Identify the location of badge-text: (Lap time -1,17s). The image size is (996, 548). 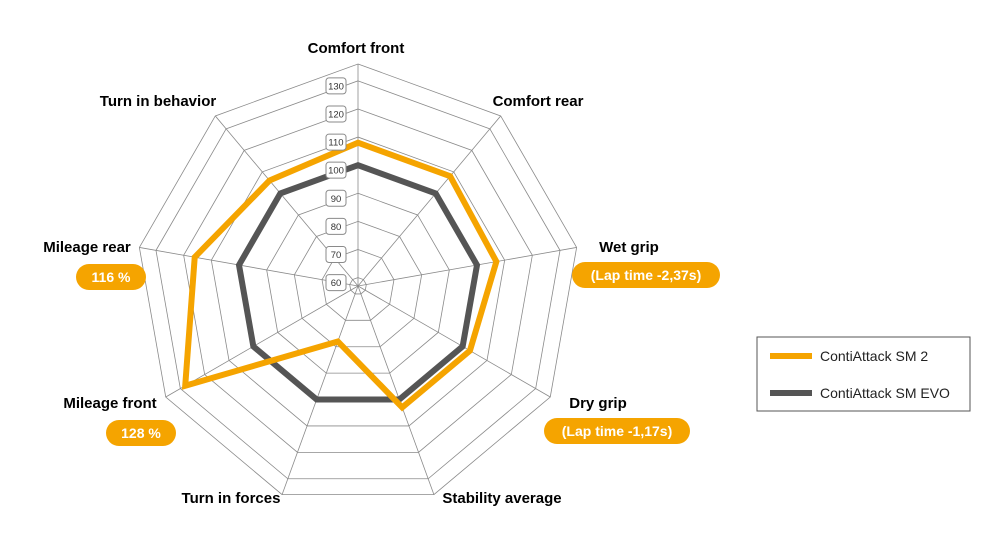
(617, 431).